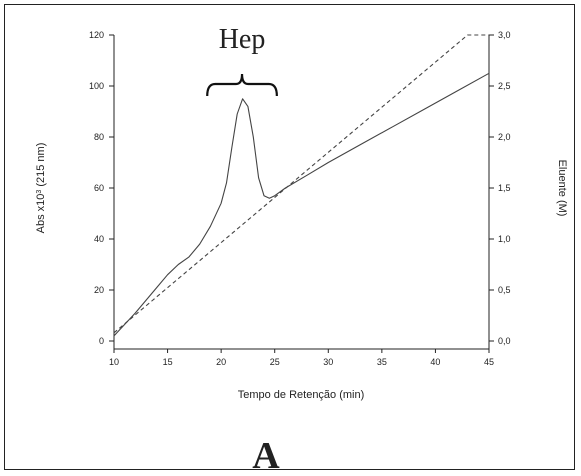 The width and height of the screenshot is (581, 476). Describe the element at coordinates (99, 290) in the screenshot. I see `y-left-tick-label: 20` at that location.